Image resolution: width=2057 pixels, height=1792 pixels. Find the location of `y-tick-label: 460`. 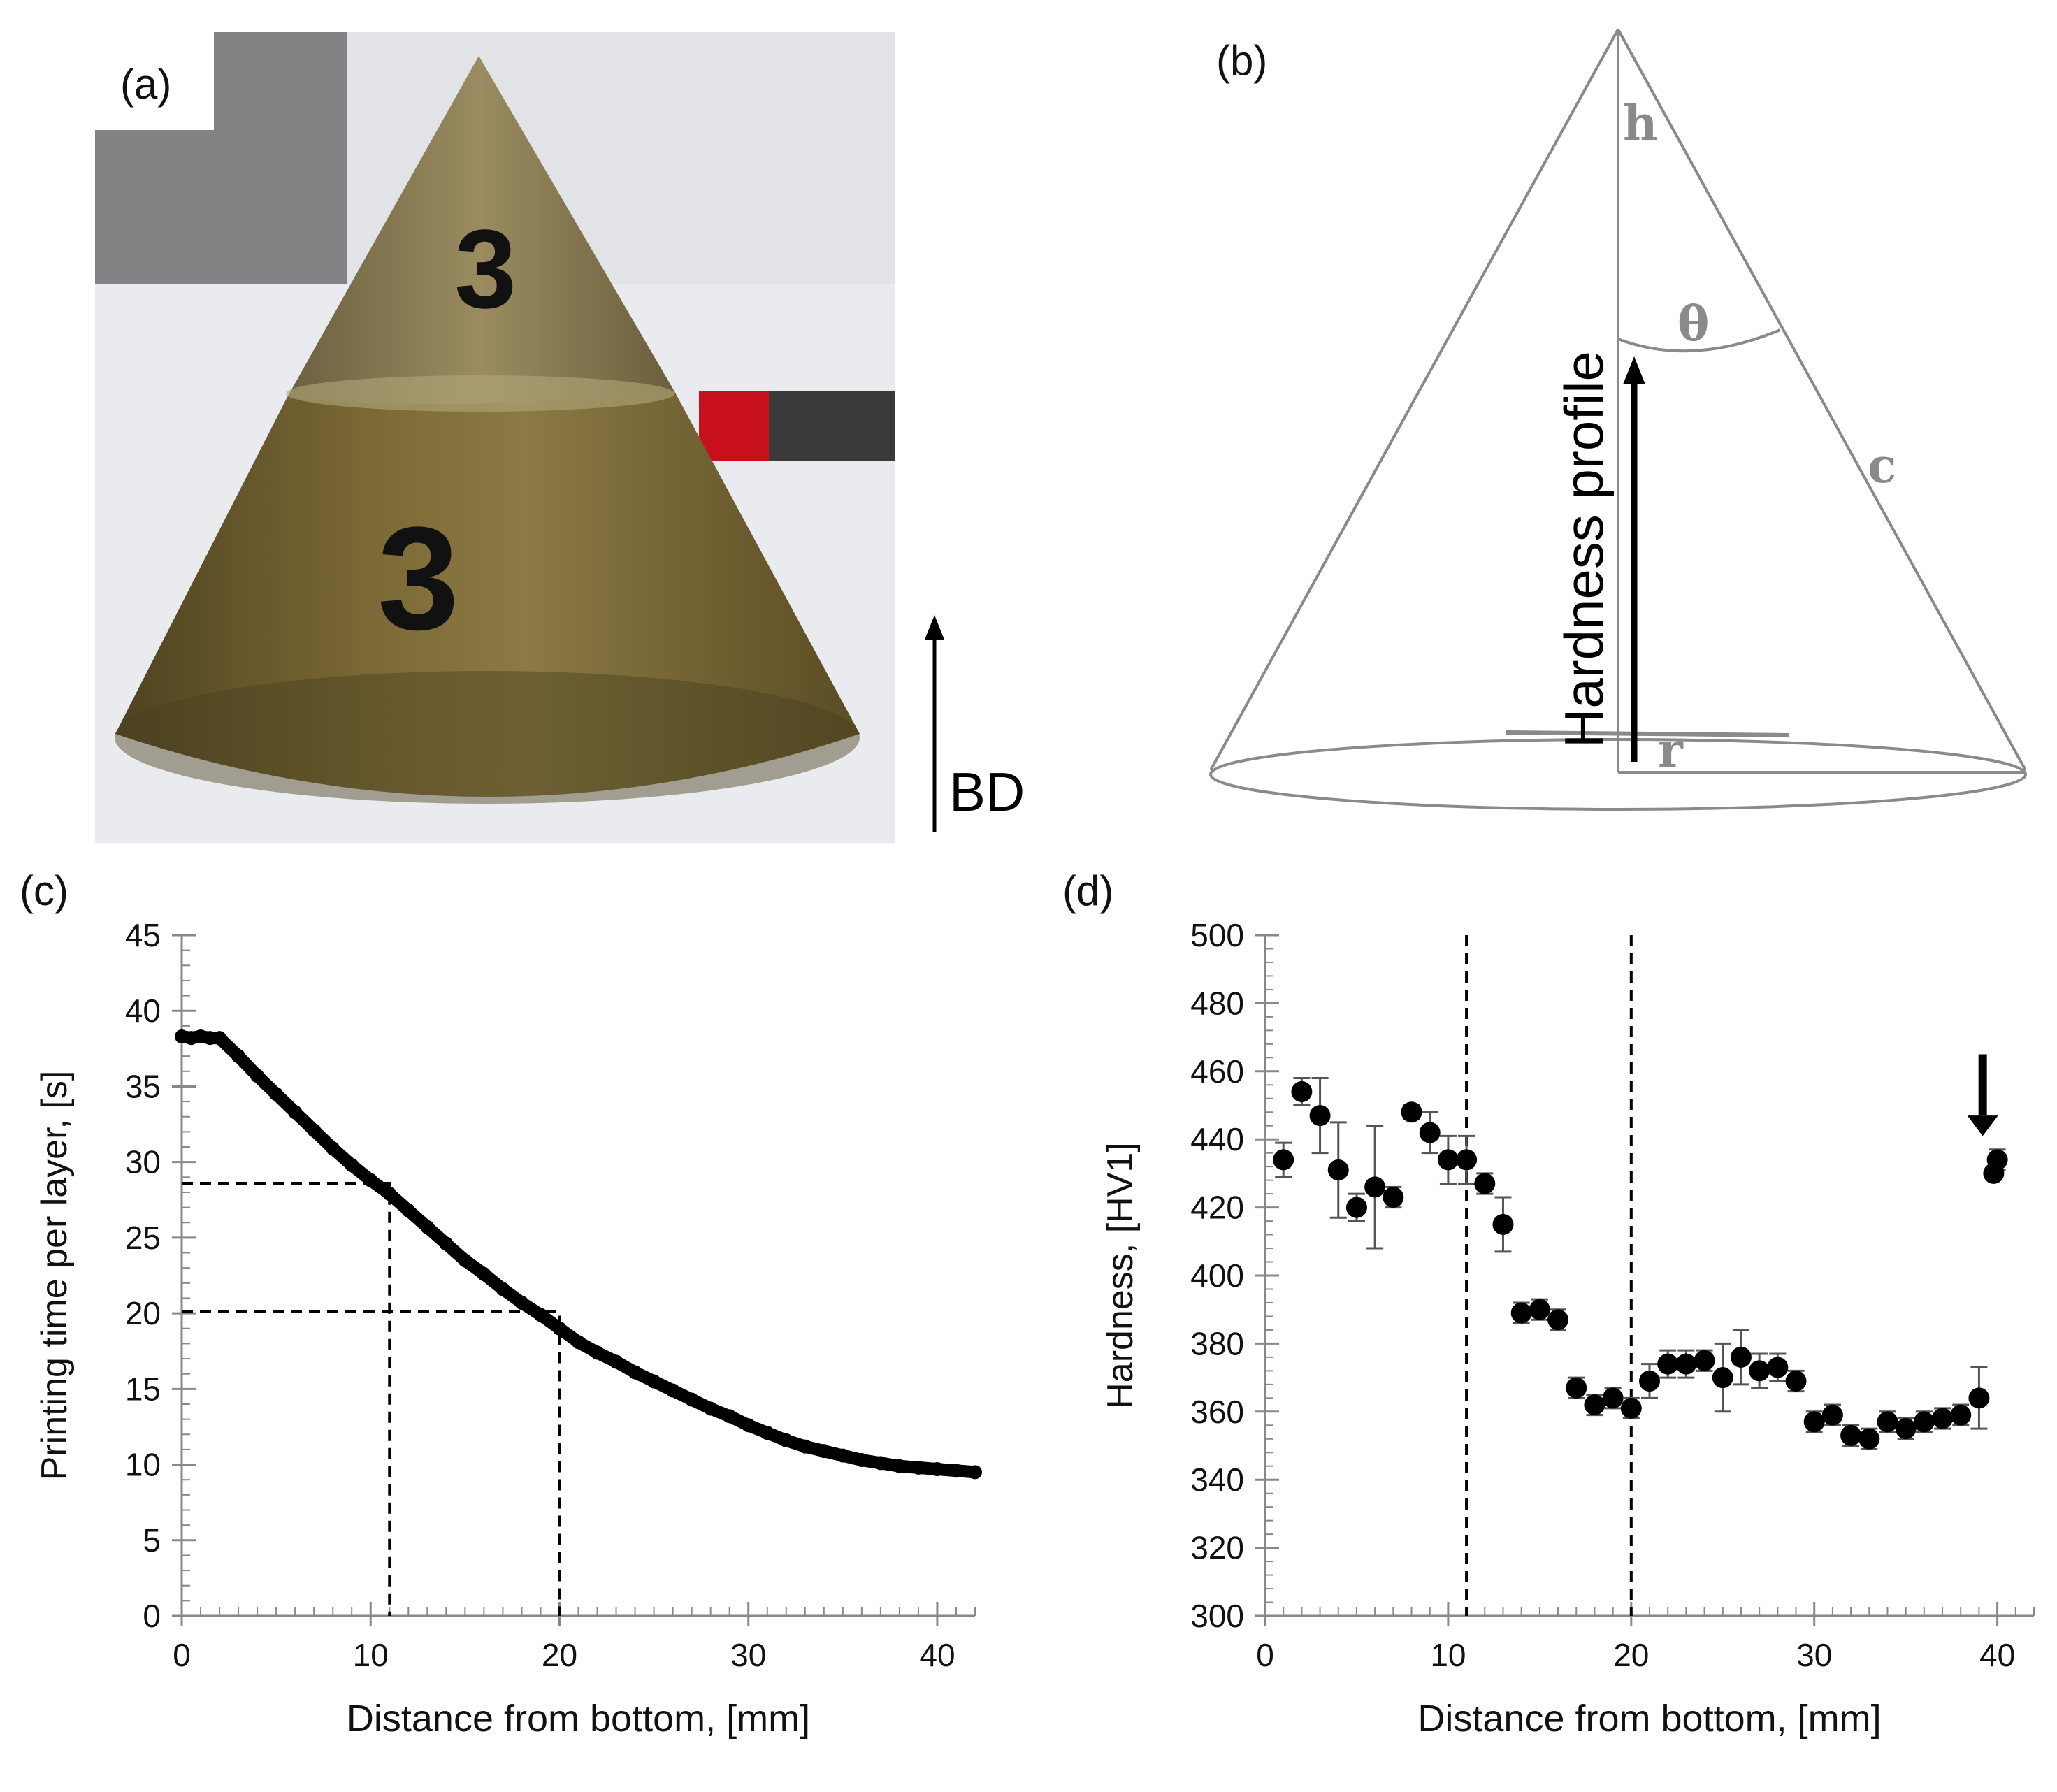

y-tick-label: 460 is located at coordinates (1217, 1071).